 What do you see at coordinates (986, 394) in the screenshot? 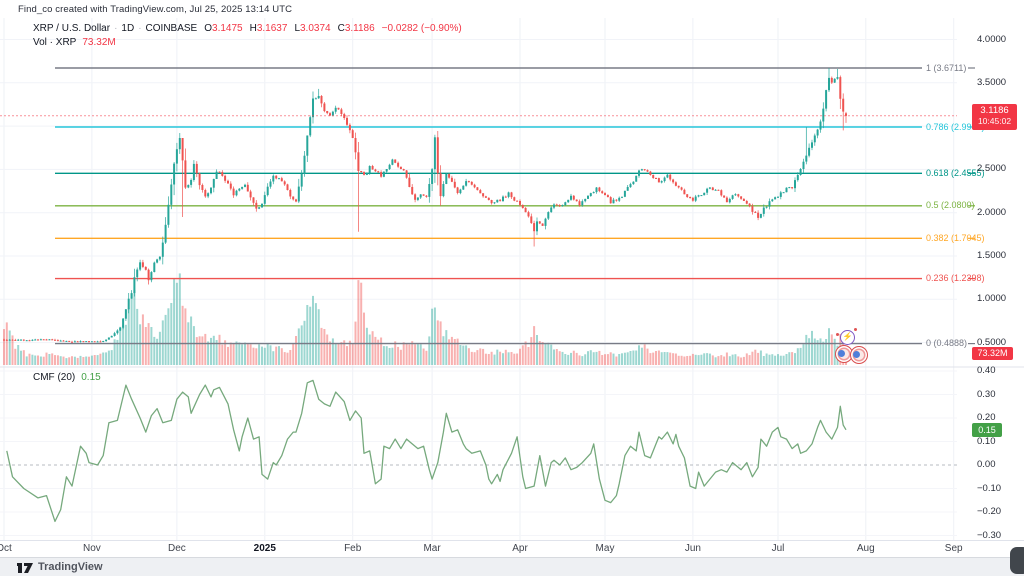
I see `cmf-tick-label: 0.30` at bounding box center [986, 394].